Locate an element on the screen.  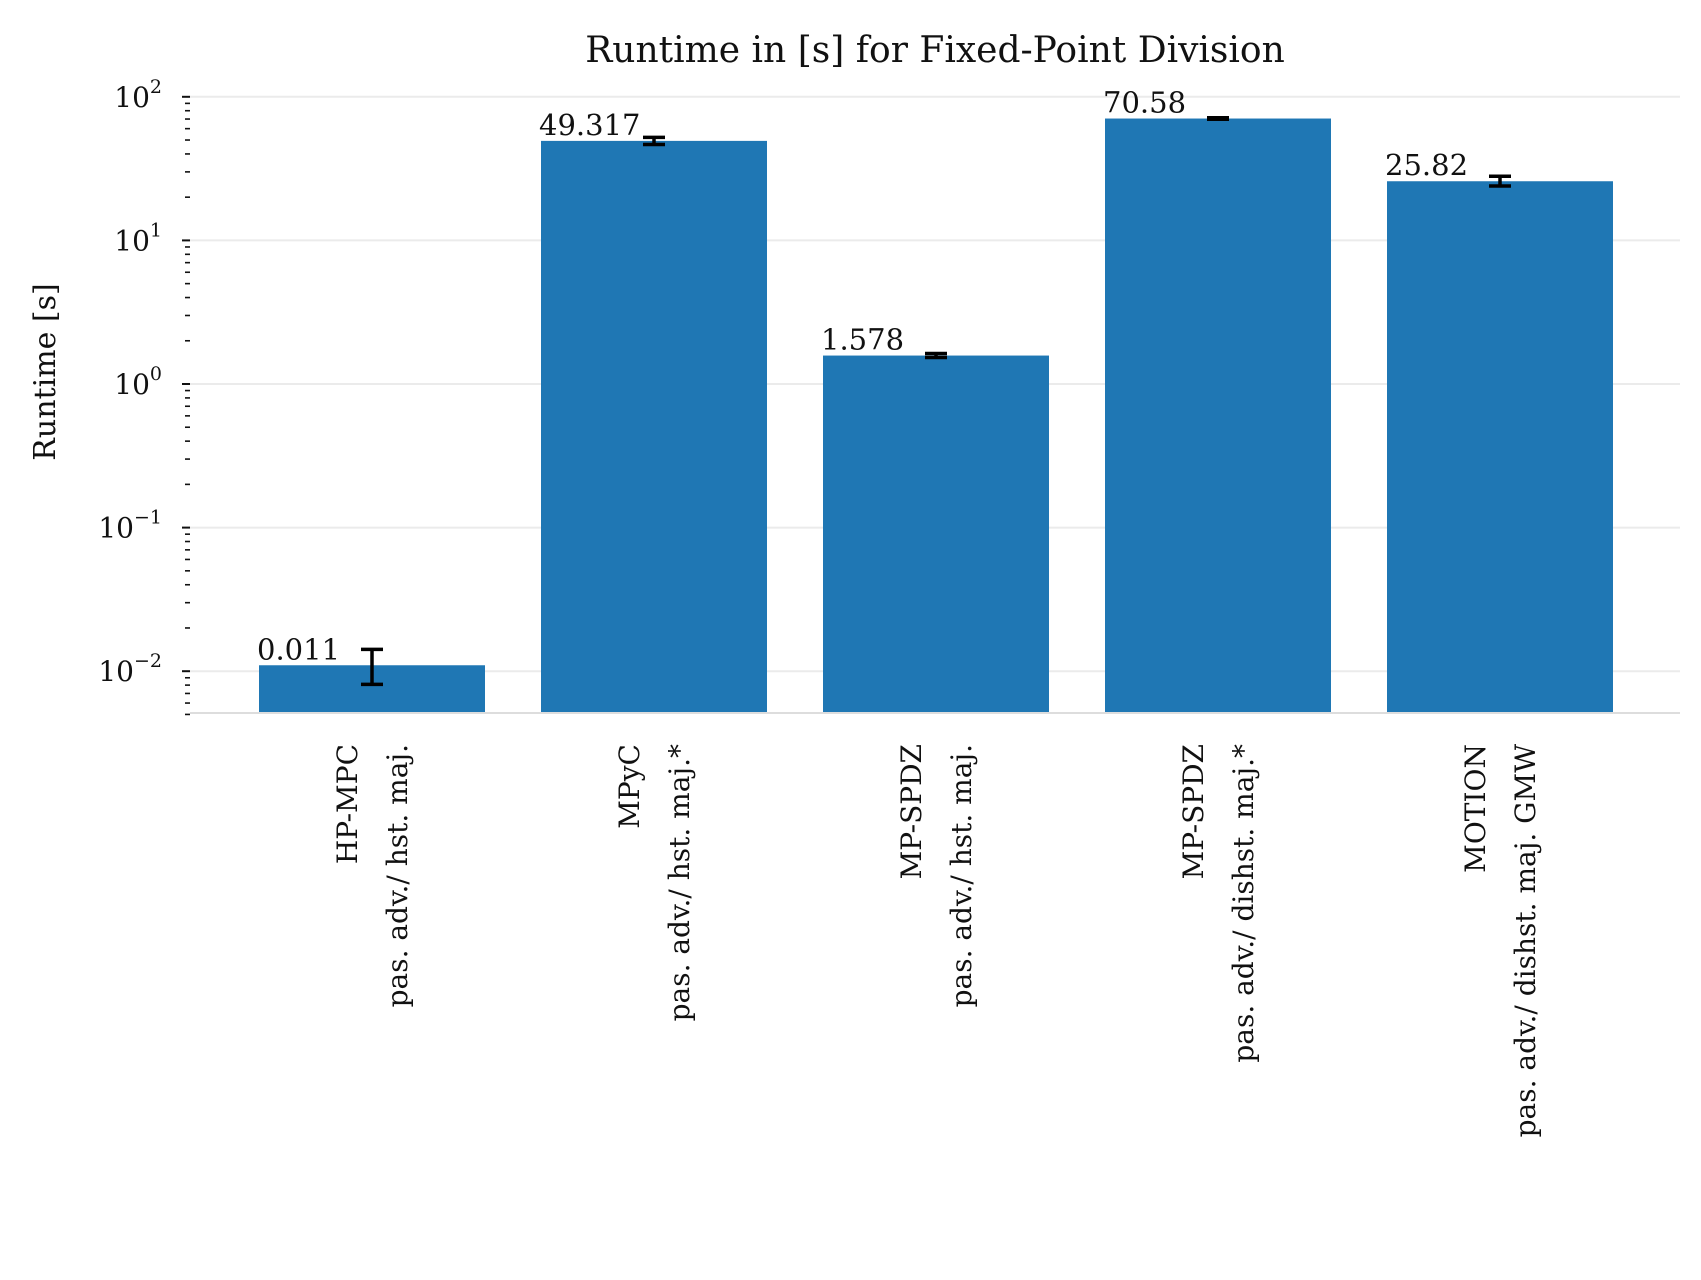
y-tick-label: 10⁰ is located at coordinates (138, 382).